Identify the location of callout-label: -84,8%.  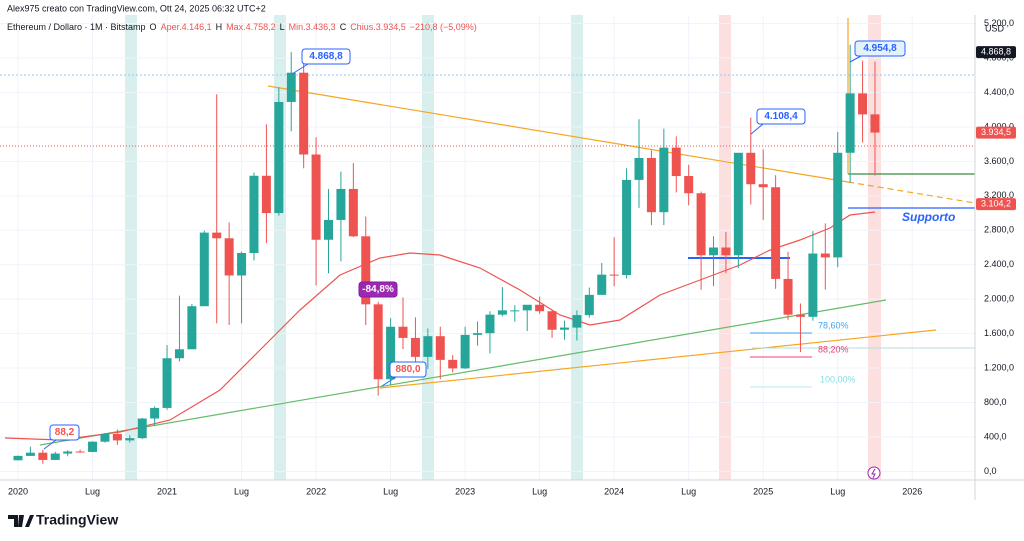
(378, 289).